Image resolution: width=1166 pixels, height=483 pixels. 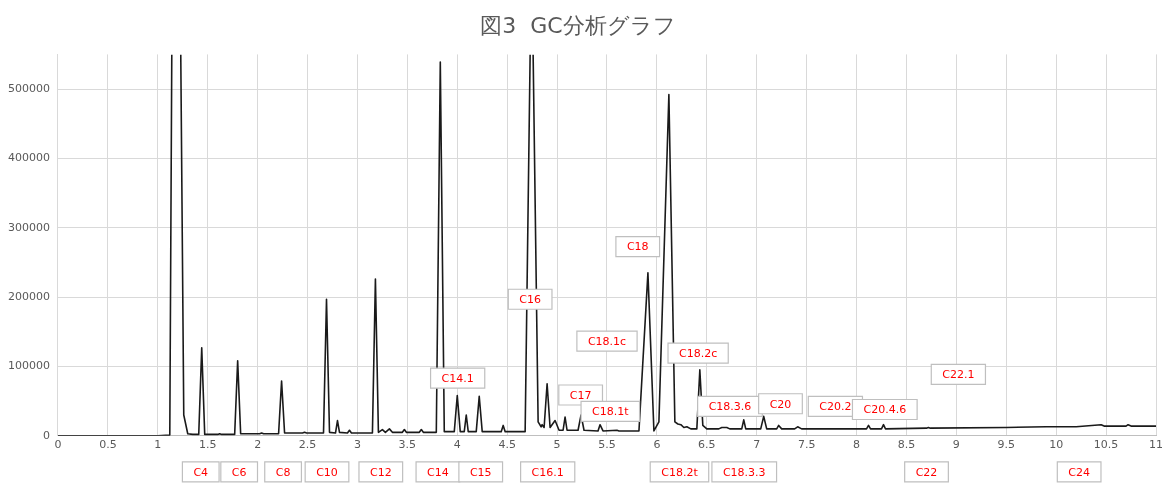 I want to click on x-tick-label: 3, so click(x=357, y=445).